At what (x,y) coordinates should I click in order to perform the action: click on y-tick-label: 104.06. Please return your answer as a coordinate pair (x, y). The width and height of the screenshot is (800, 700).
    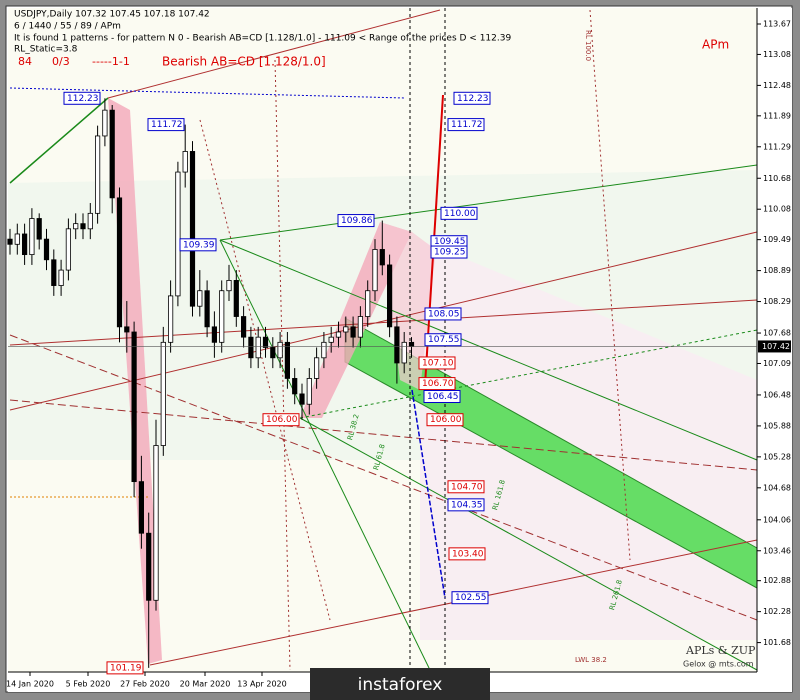
    Looking at the image, I should click on (777, 519).